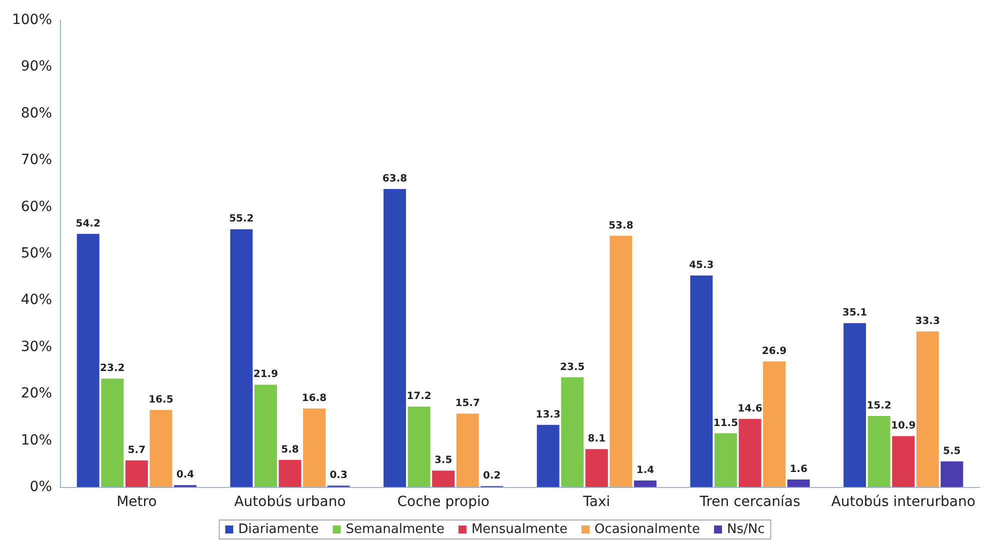  What do you see at coordinates (112, 368) in the screenshot?
I see `data-label: 23.2` at bounding box center [112, 368].